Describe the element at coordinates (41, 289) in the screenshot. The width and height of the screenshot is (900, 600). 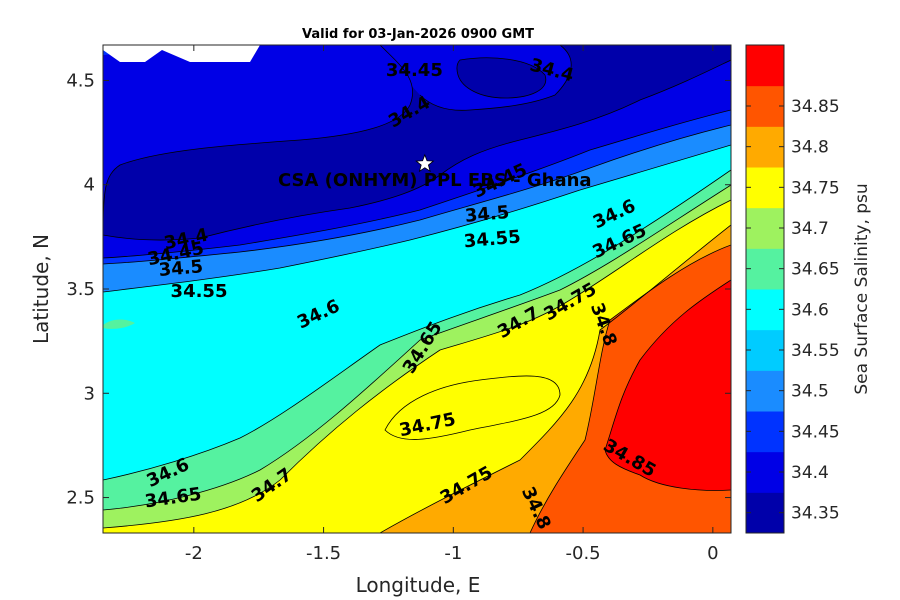
I see `y-axis-label: Latitude, N` at that location.